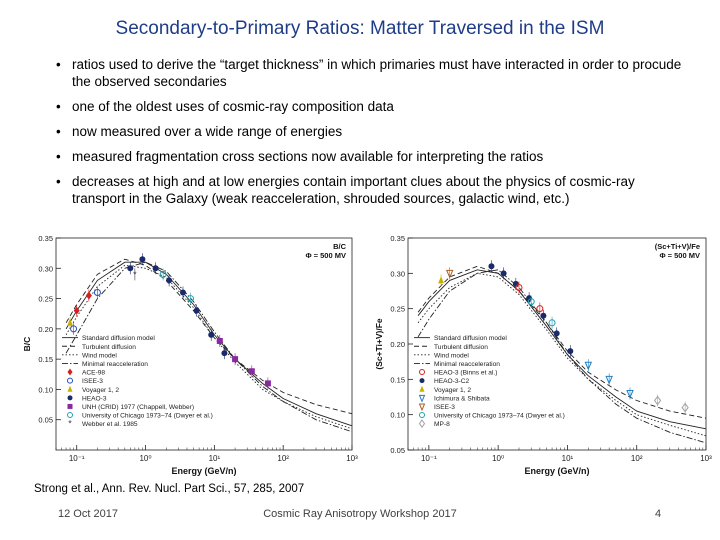  I want to click on legend-label: HEAO-3-C2, so click(452, 381).